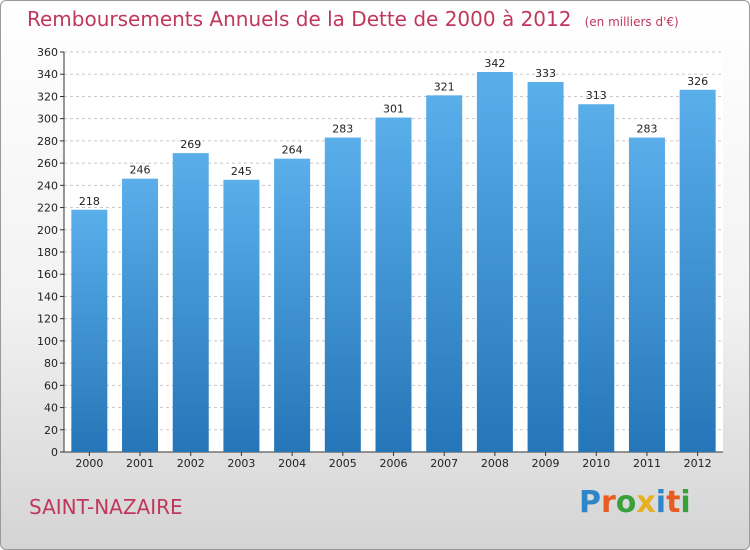 Image resolution: width=750 pixels, height=550 pixels. What do you see at coordinates (241, 171) in the screenshot?
I see `bar-value-label: 245` at bounding box center [241, 171].